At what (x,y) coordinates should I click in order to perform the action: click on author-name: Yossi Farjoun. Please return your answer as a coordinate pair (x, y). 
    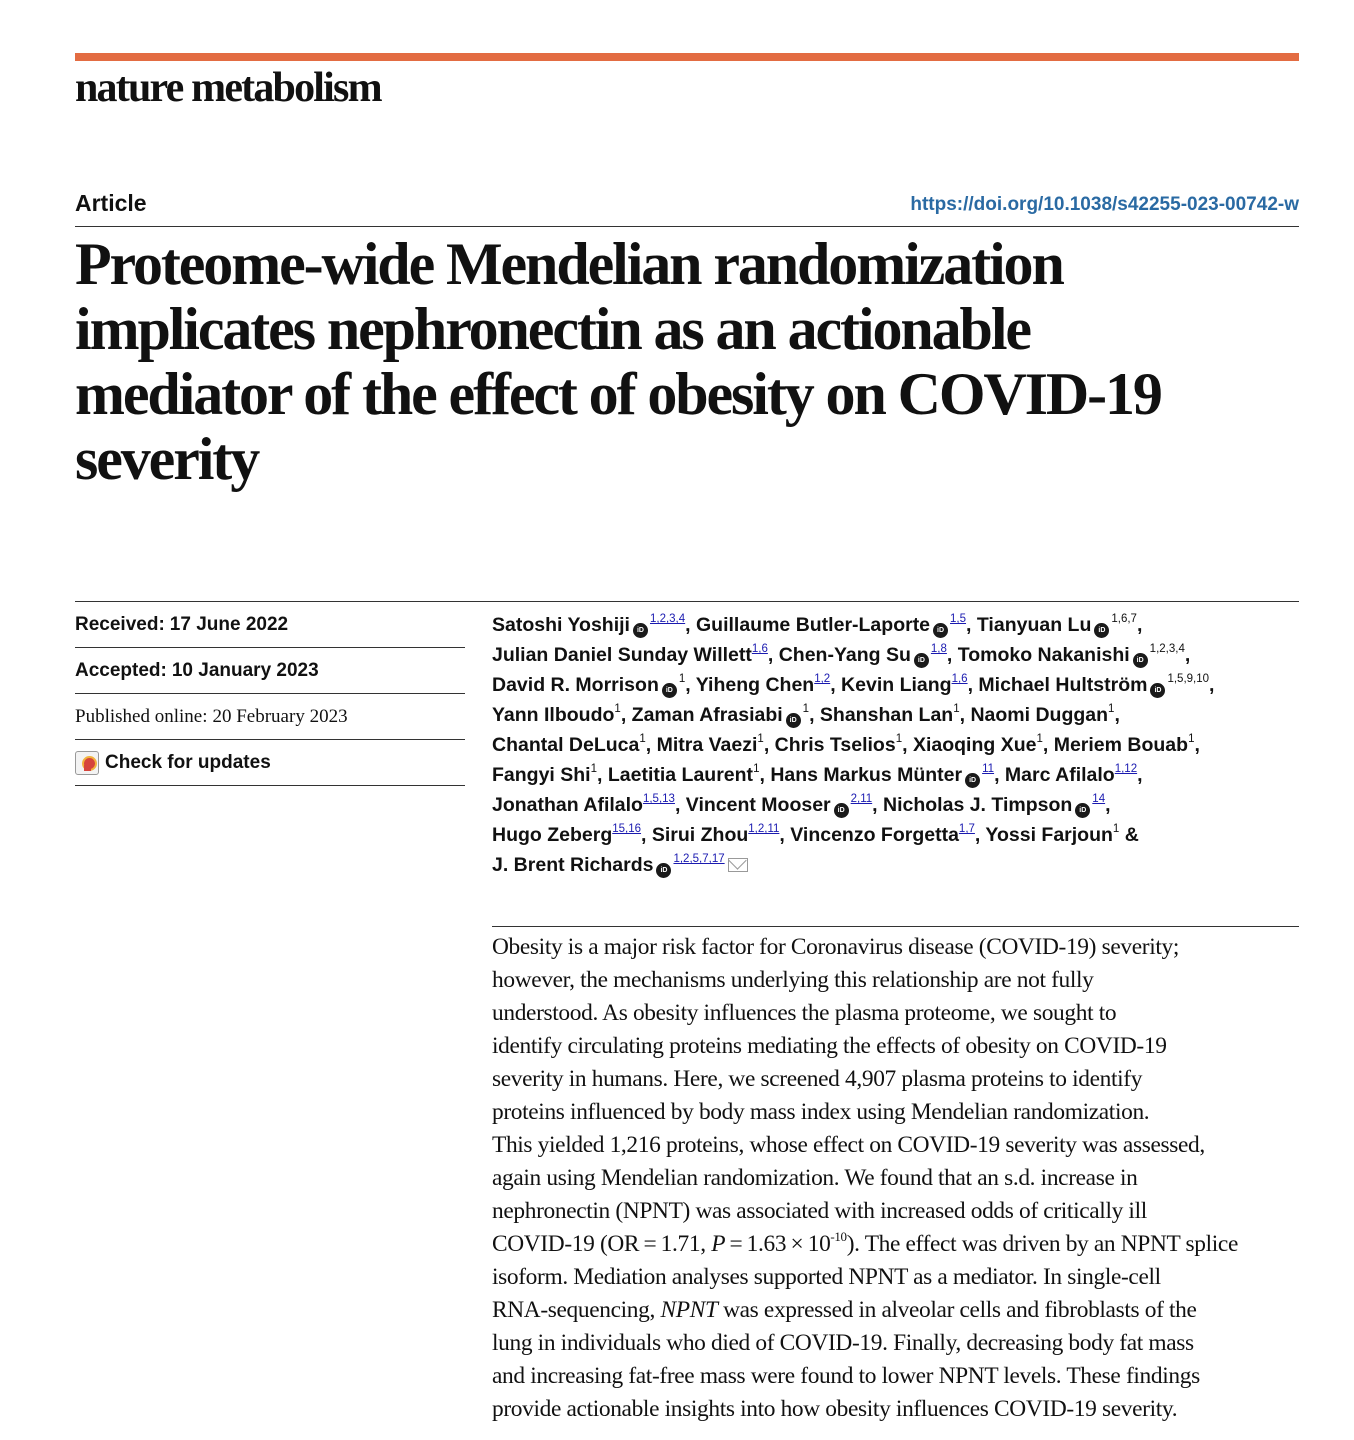
    Looking at the image, I should click on (1049, 835).